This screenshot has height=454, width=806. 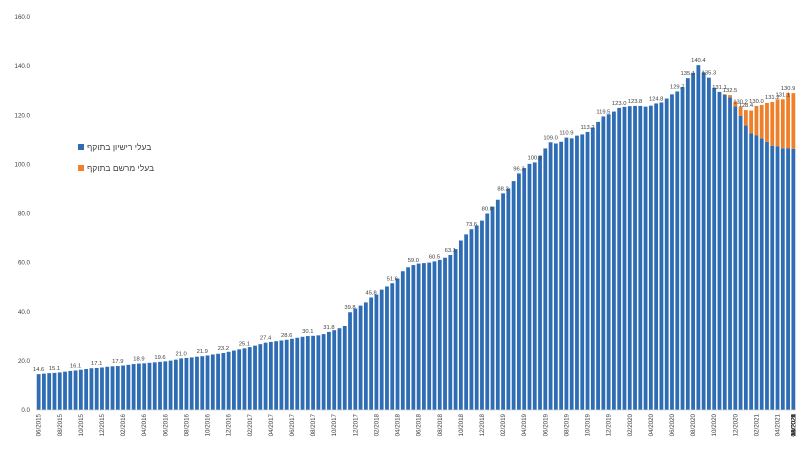 What do you see at coordinates (719, 88) in the screenshot?
I see `data-label: 131.1` at bounding box center [719, 88].